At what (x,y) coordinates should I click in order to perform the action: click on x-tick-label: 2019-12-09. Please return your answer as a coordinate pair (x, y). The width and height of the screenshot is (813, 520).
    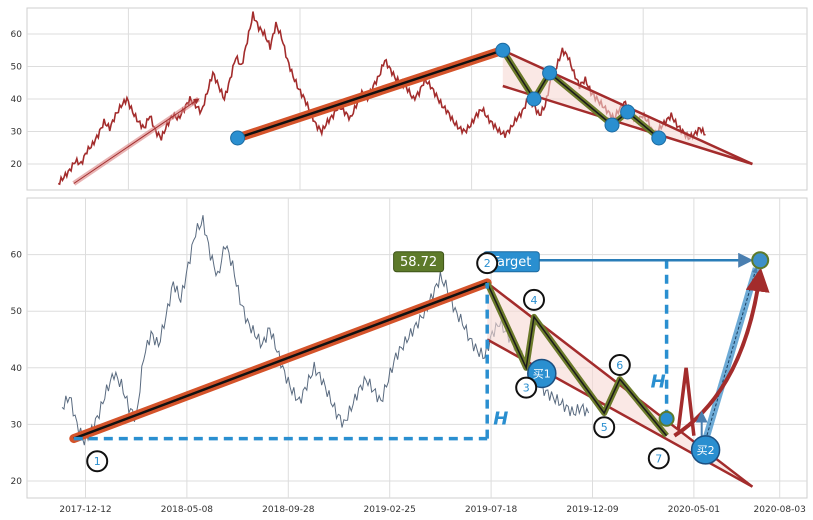
    Looking at the image, I should click on (592, 510).